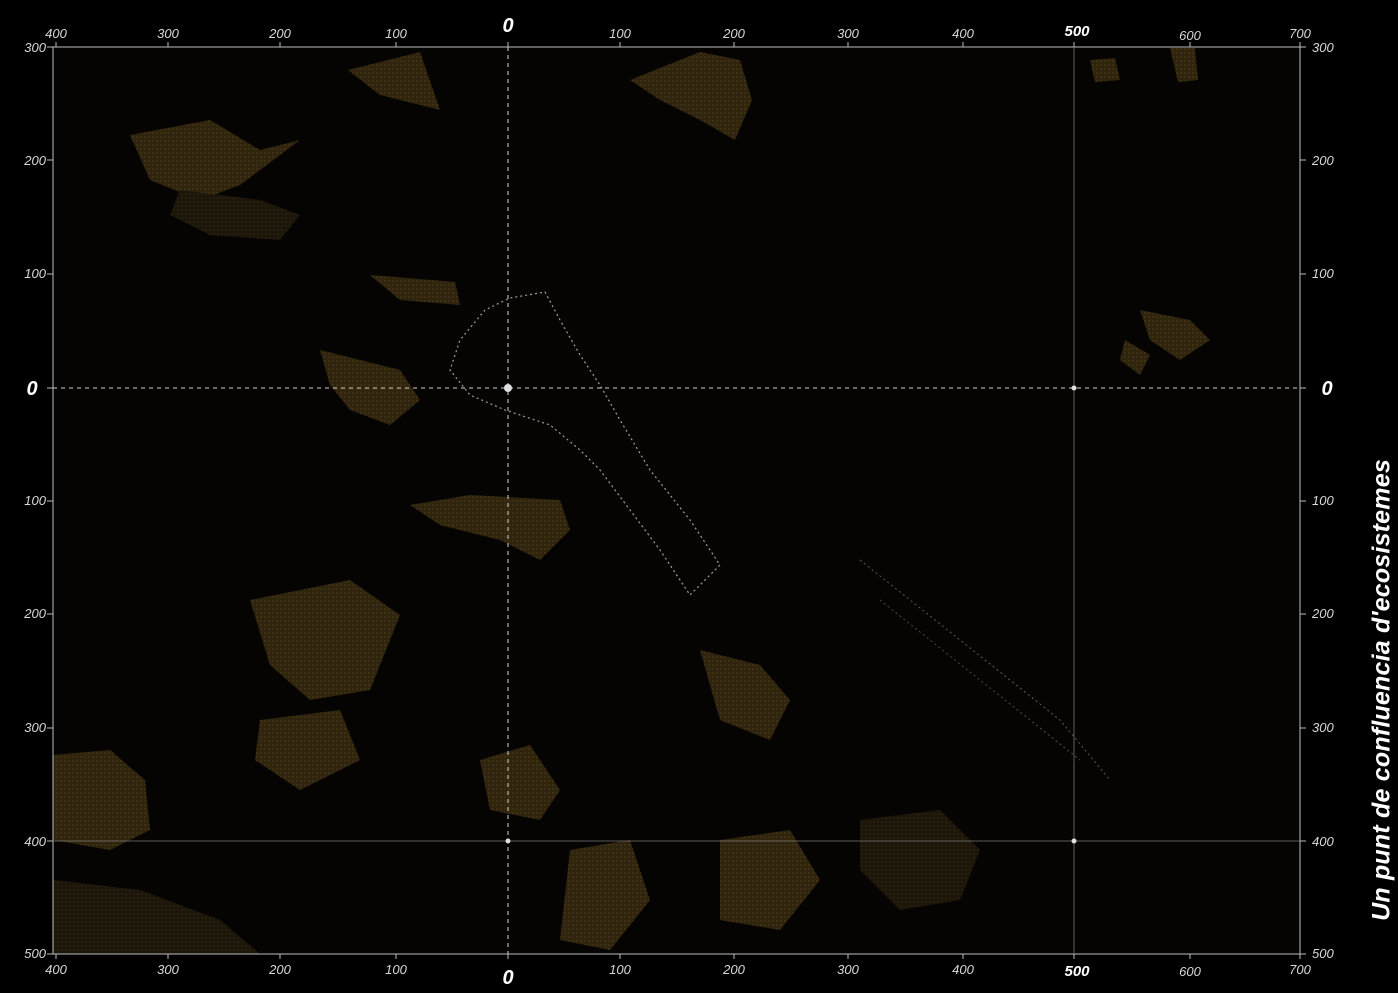 The width and height of the screenshot is (1398, 993). Describe the element at coordinates (1190, 971) in the screenshot. I see `bottom-tick-label: 600` at that location.